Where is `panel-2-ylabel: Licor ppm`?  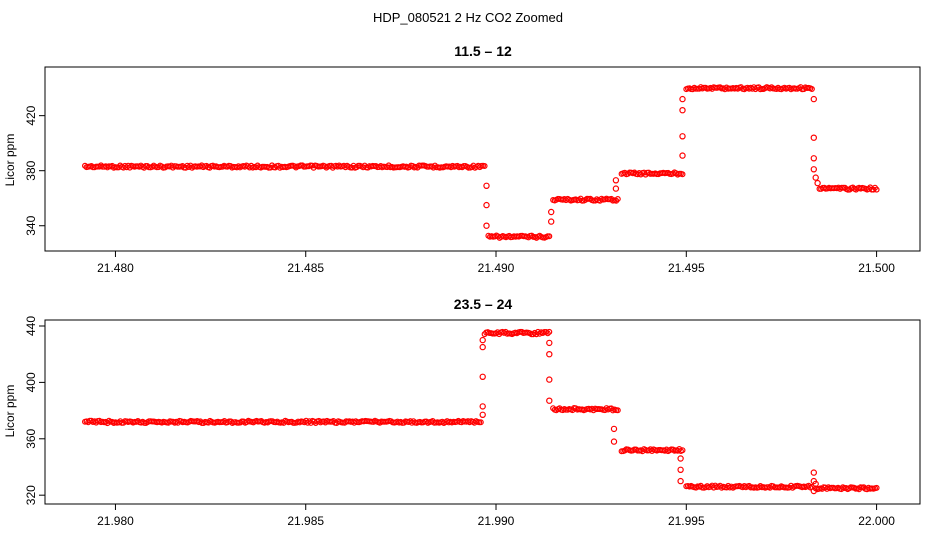
panel-2-ylabel: Licor ppm is located at coordinates (10, 411).